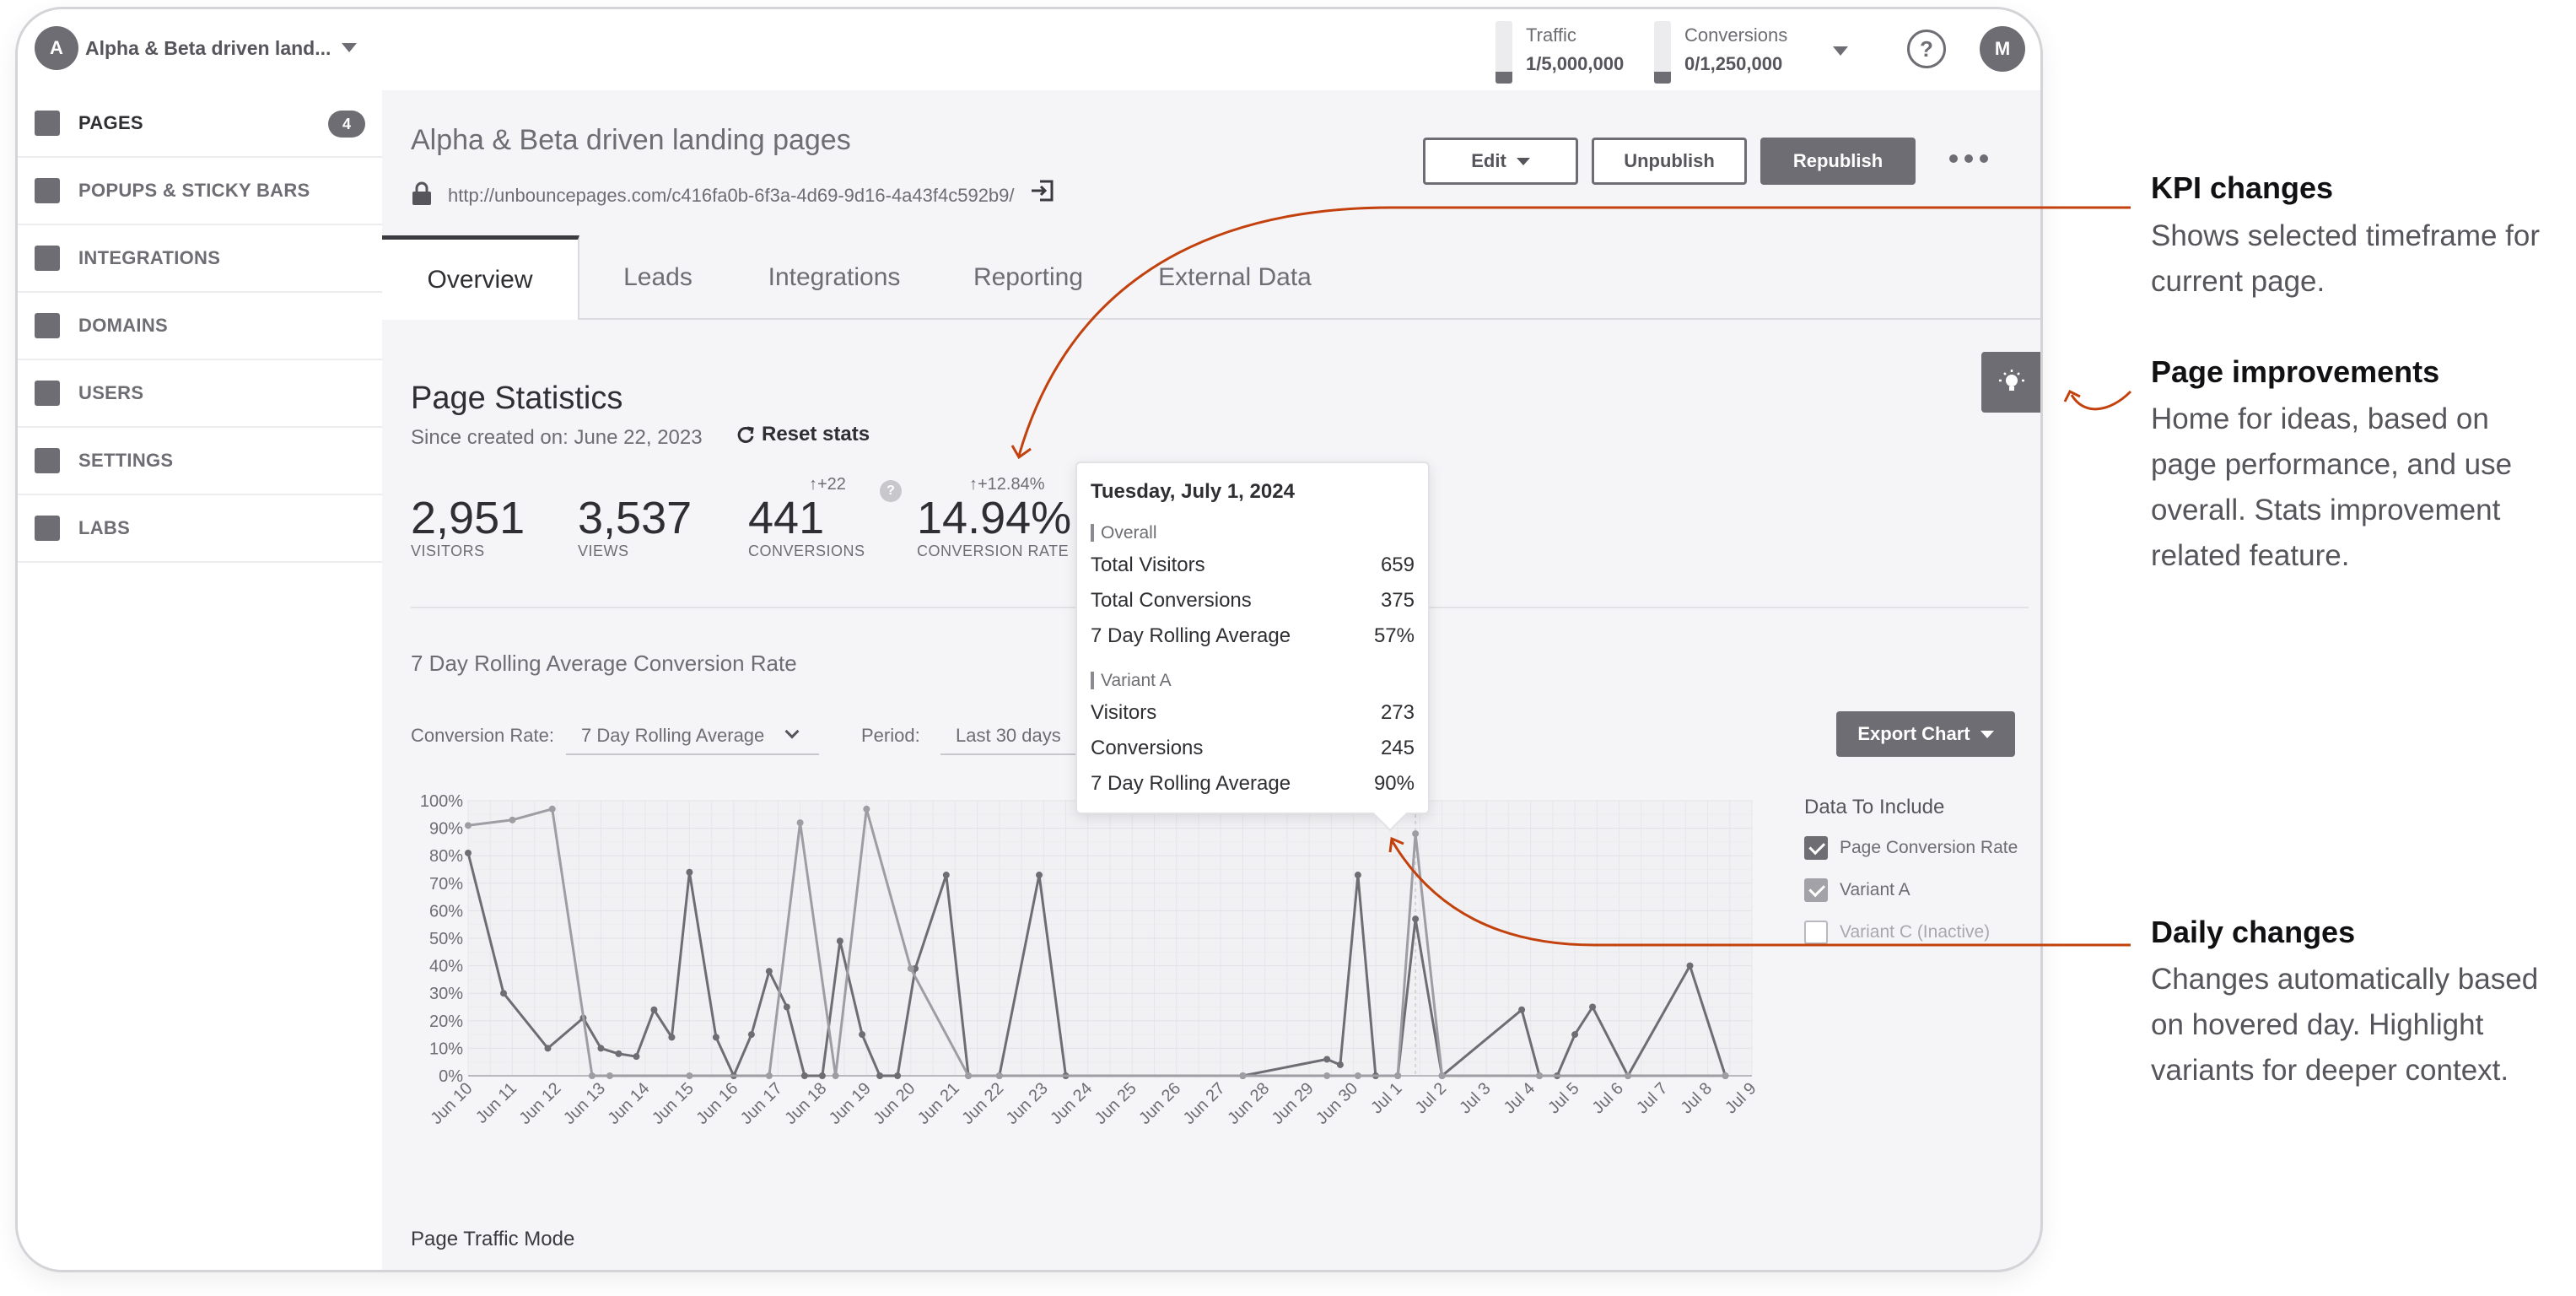 The image size is (2576, 1296). What do you see at coordinates (806, 551) in the screenshot?
I see `kpi-label: CONVERSIONS` at bounding box center [806, 551].